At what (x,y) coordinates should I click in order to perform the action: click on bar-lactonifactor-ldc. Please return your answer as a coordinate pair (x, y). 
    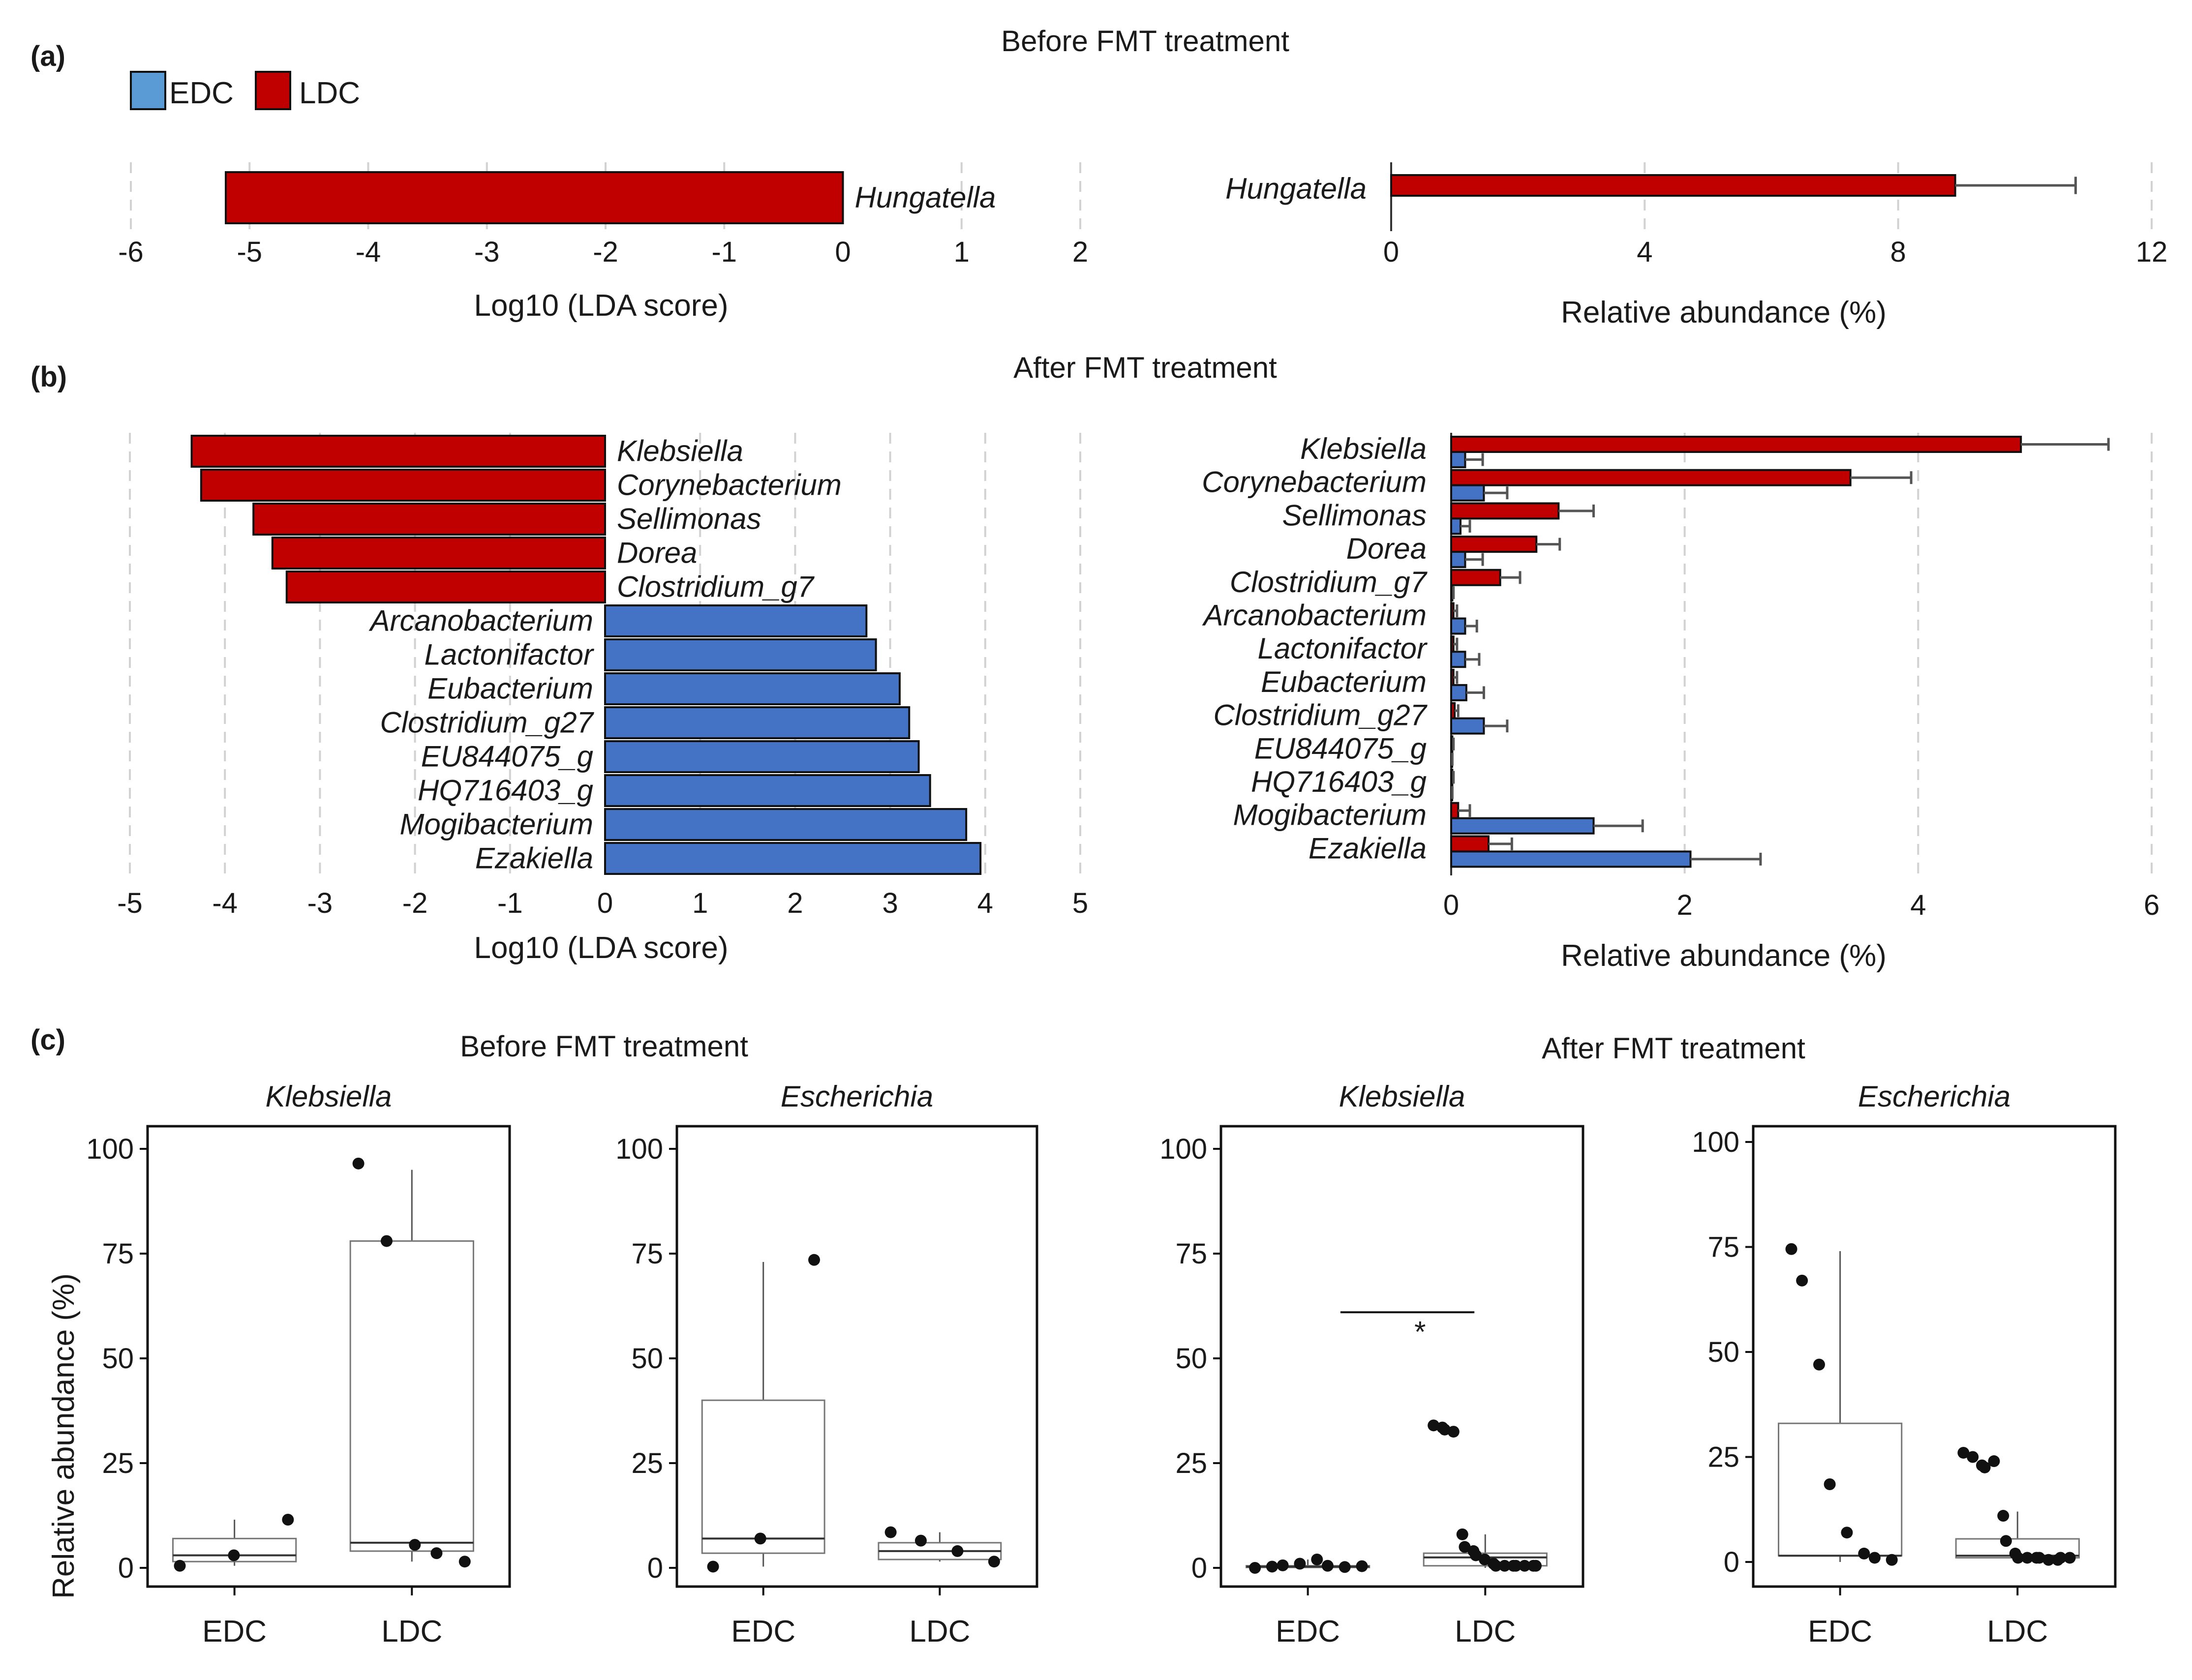
    Looking at the image, I should click on (1453, 644).